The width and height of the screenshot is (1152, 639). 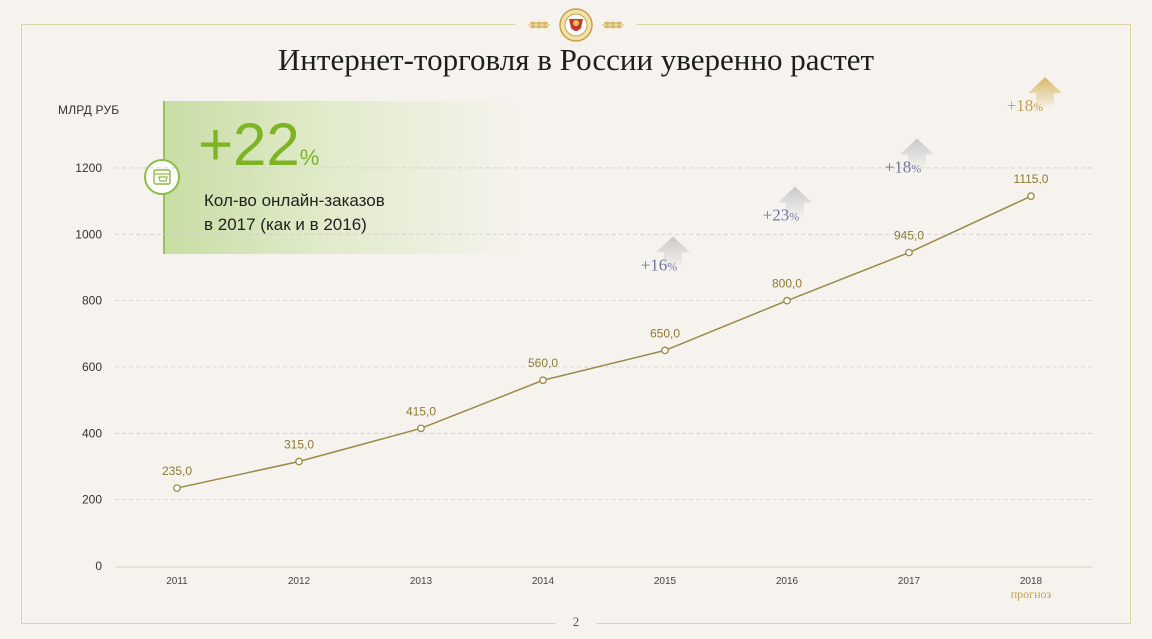 I want to click on x-tick-label: 2018, so click(x=1031, y=581).